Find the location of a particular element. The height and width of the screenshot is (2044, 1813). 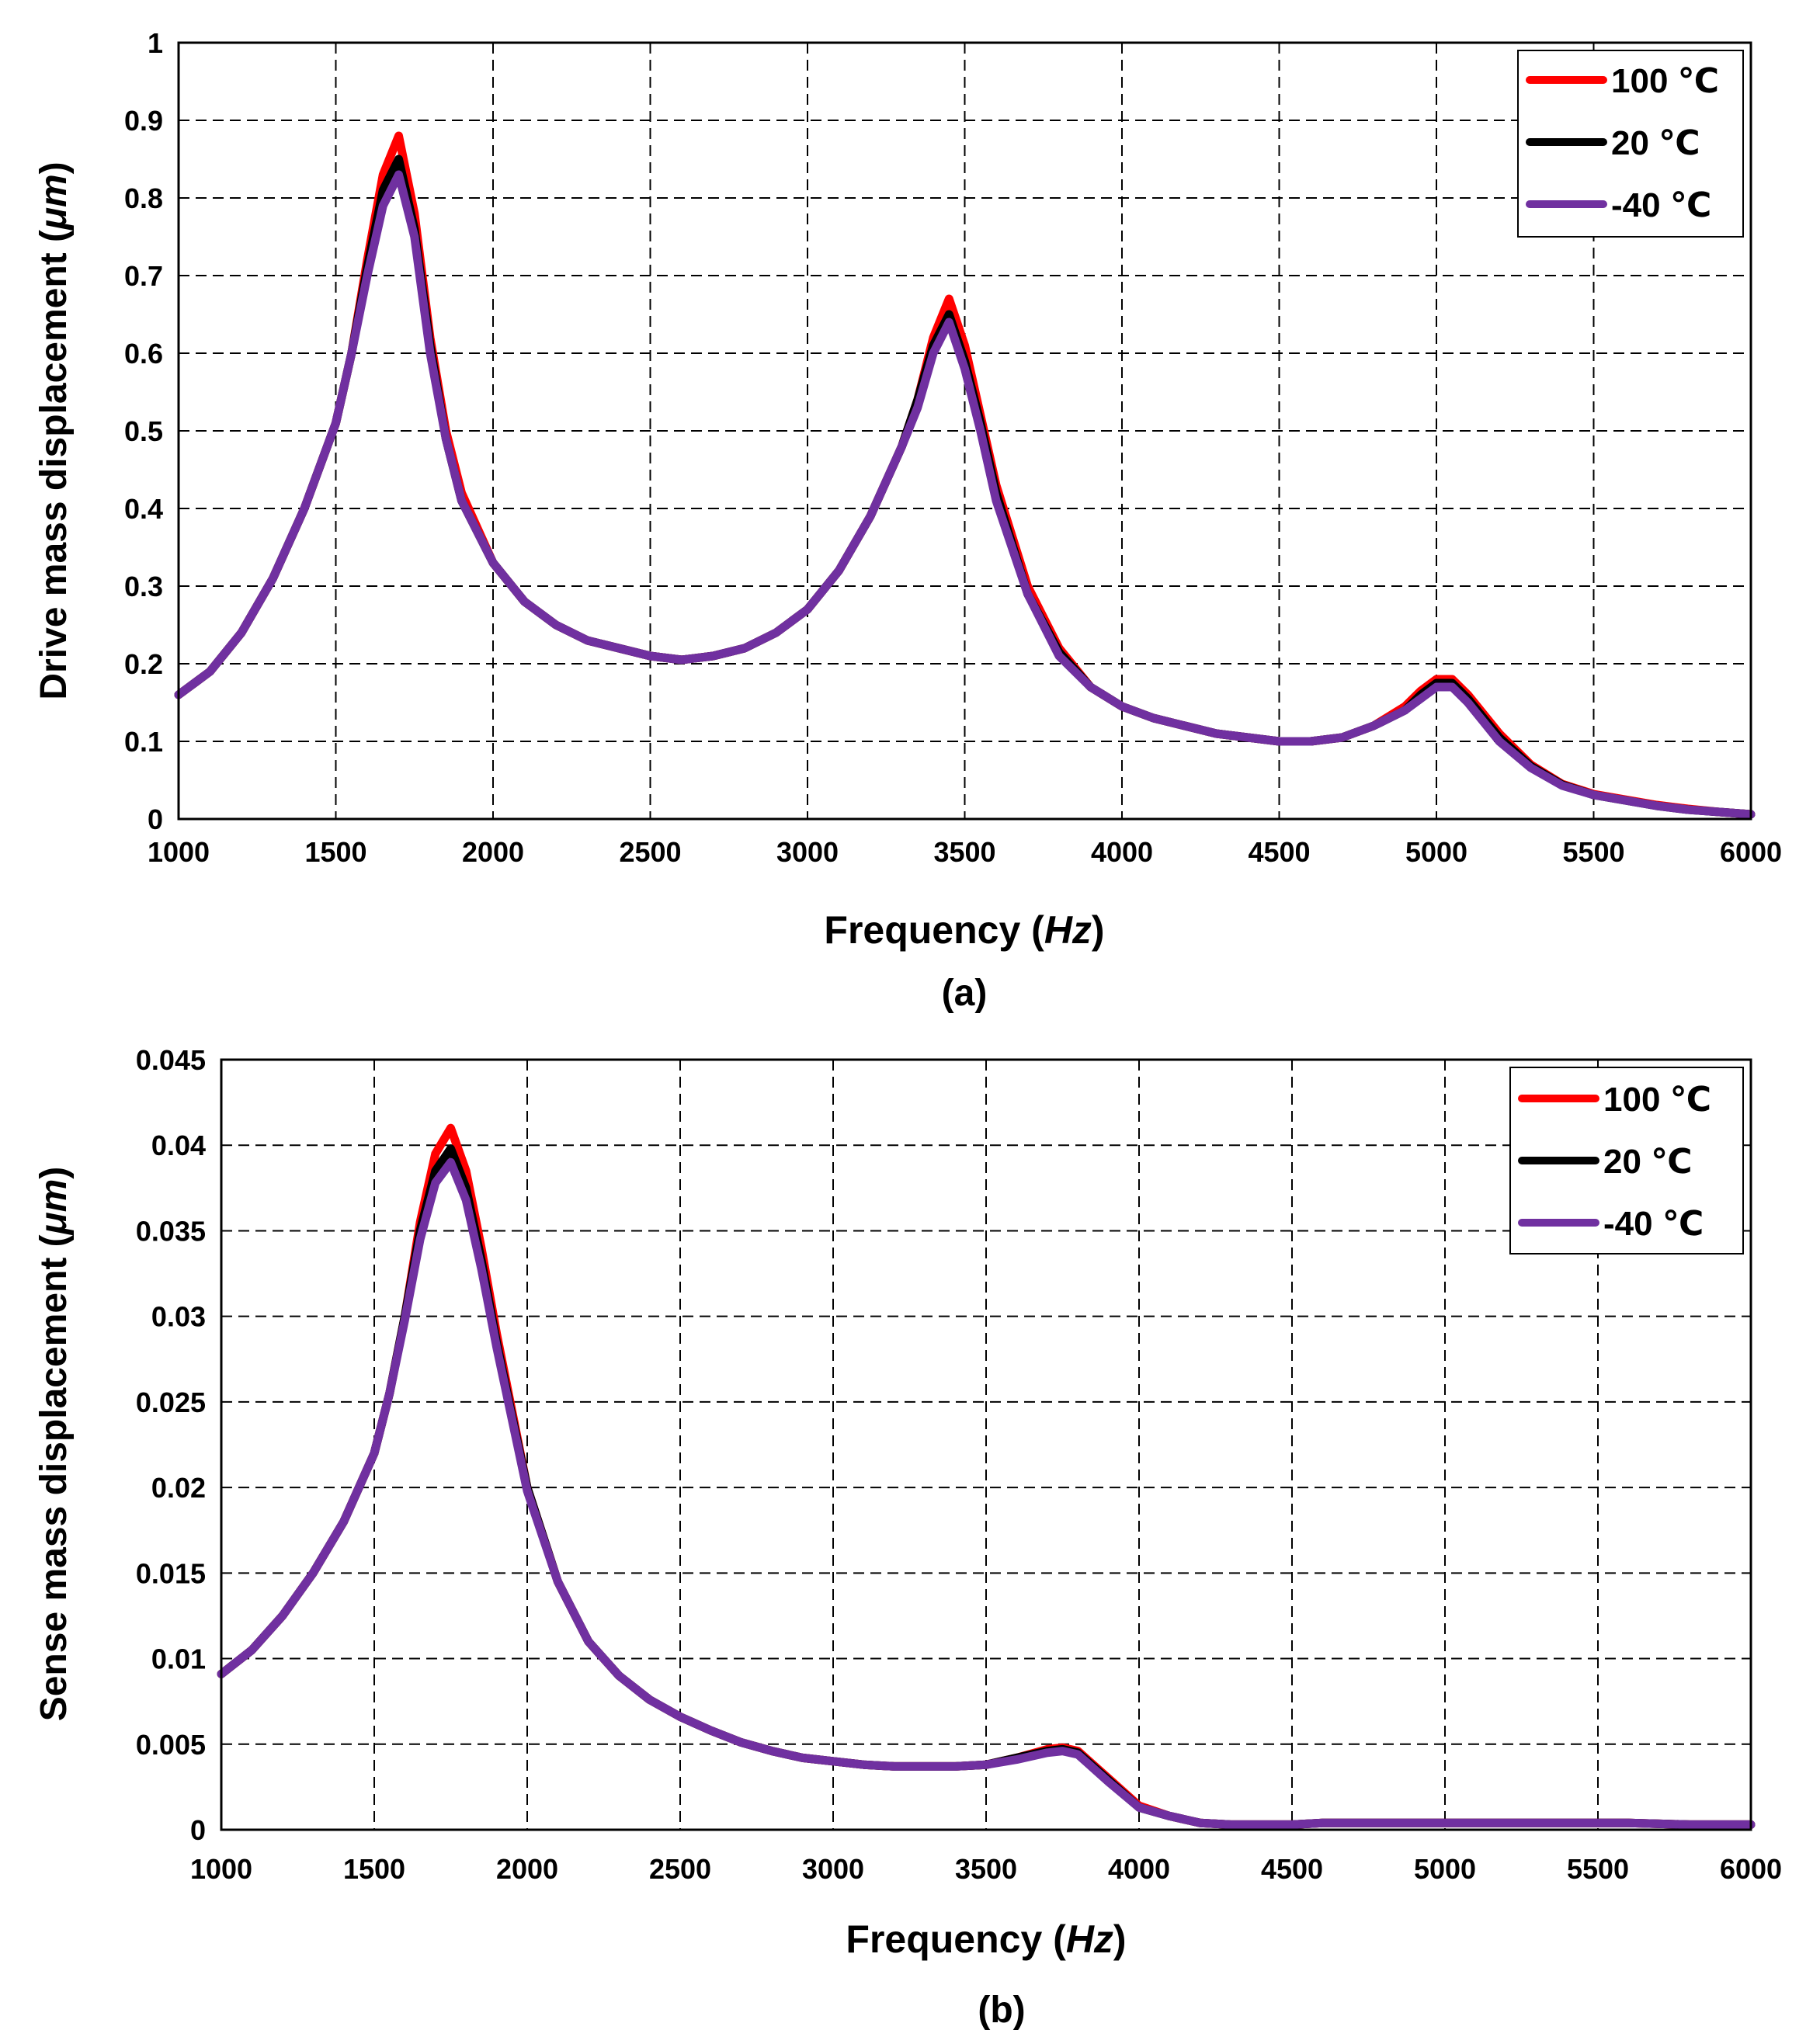

chart-a-x-tick-label: 1000 is located at coordinates (179, 852).